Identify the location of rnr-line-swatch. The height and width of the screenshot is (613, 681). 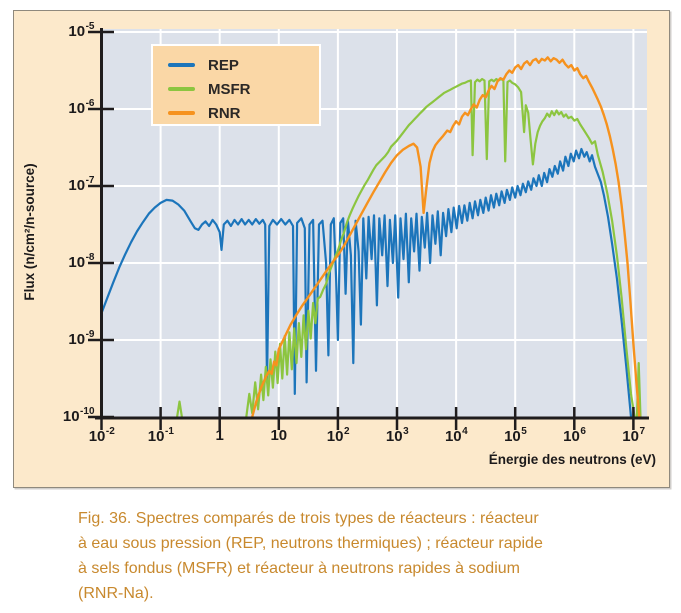
(181, 113).